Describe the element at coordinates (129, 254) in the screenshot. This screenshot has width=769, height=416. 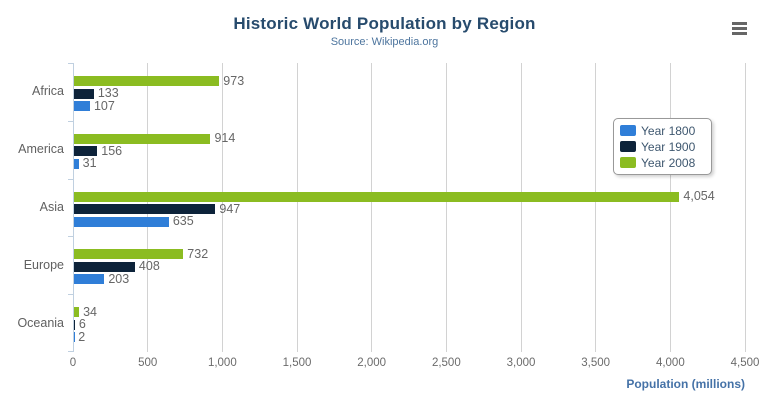
I see `bar-year-2008-europe` at that location.